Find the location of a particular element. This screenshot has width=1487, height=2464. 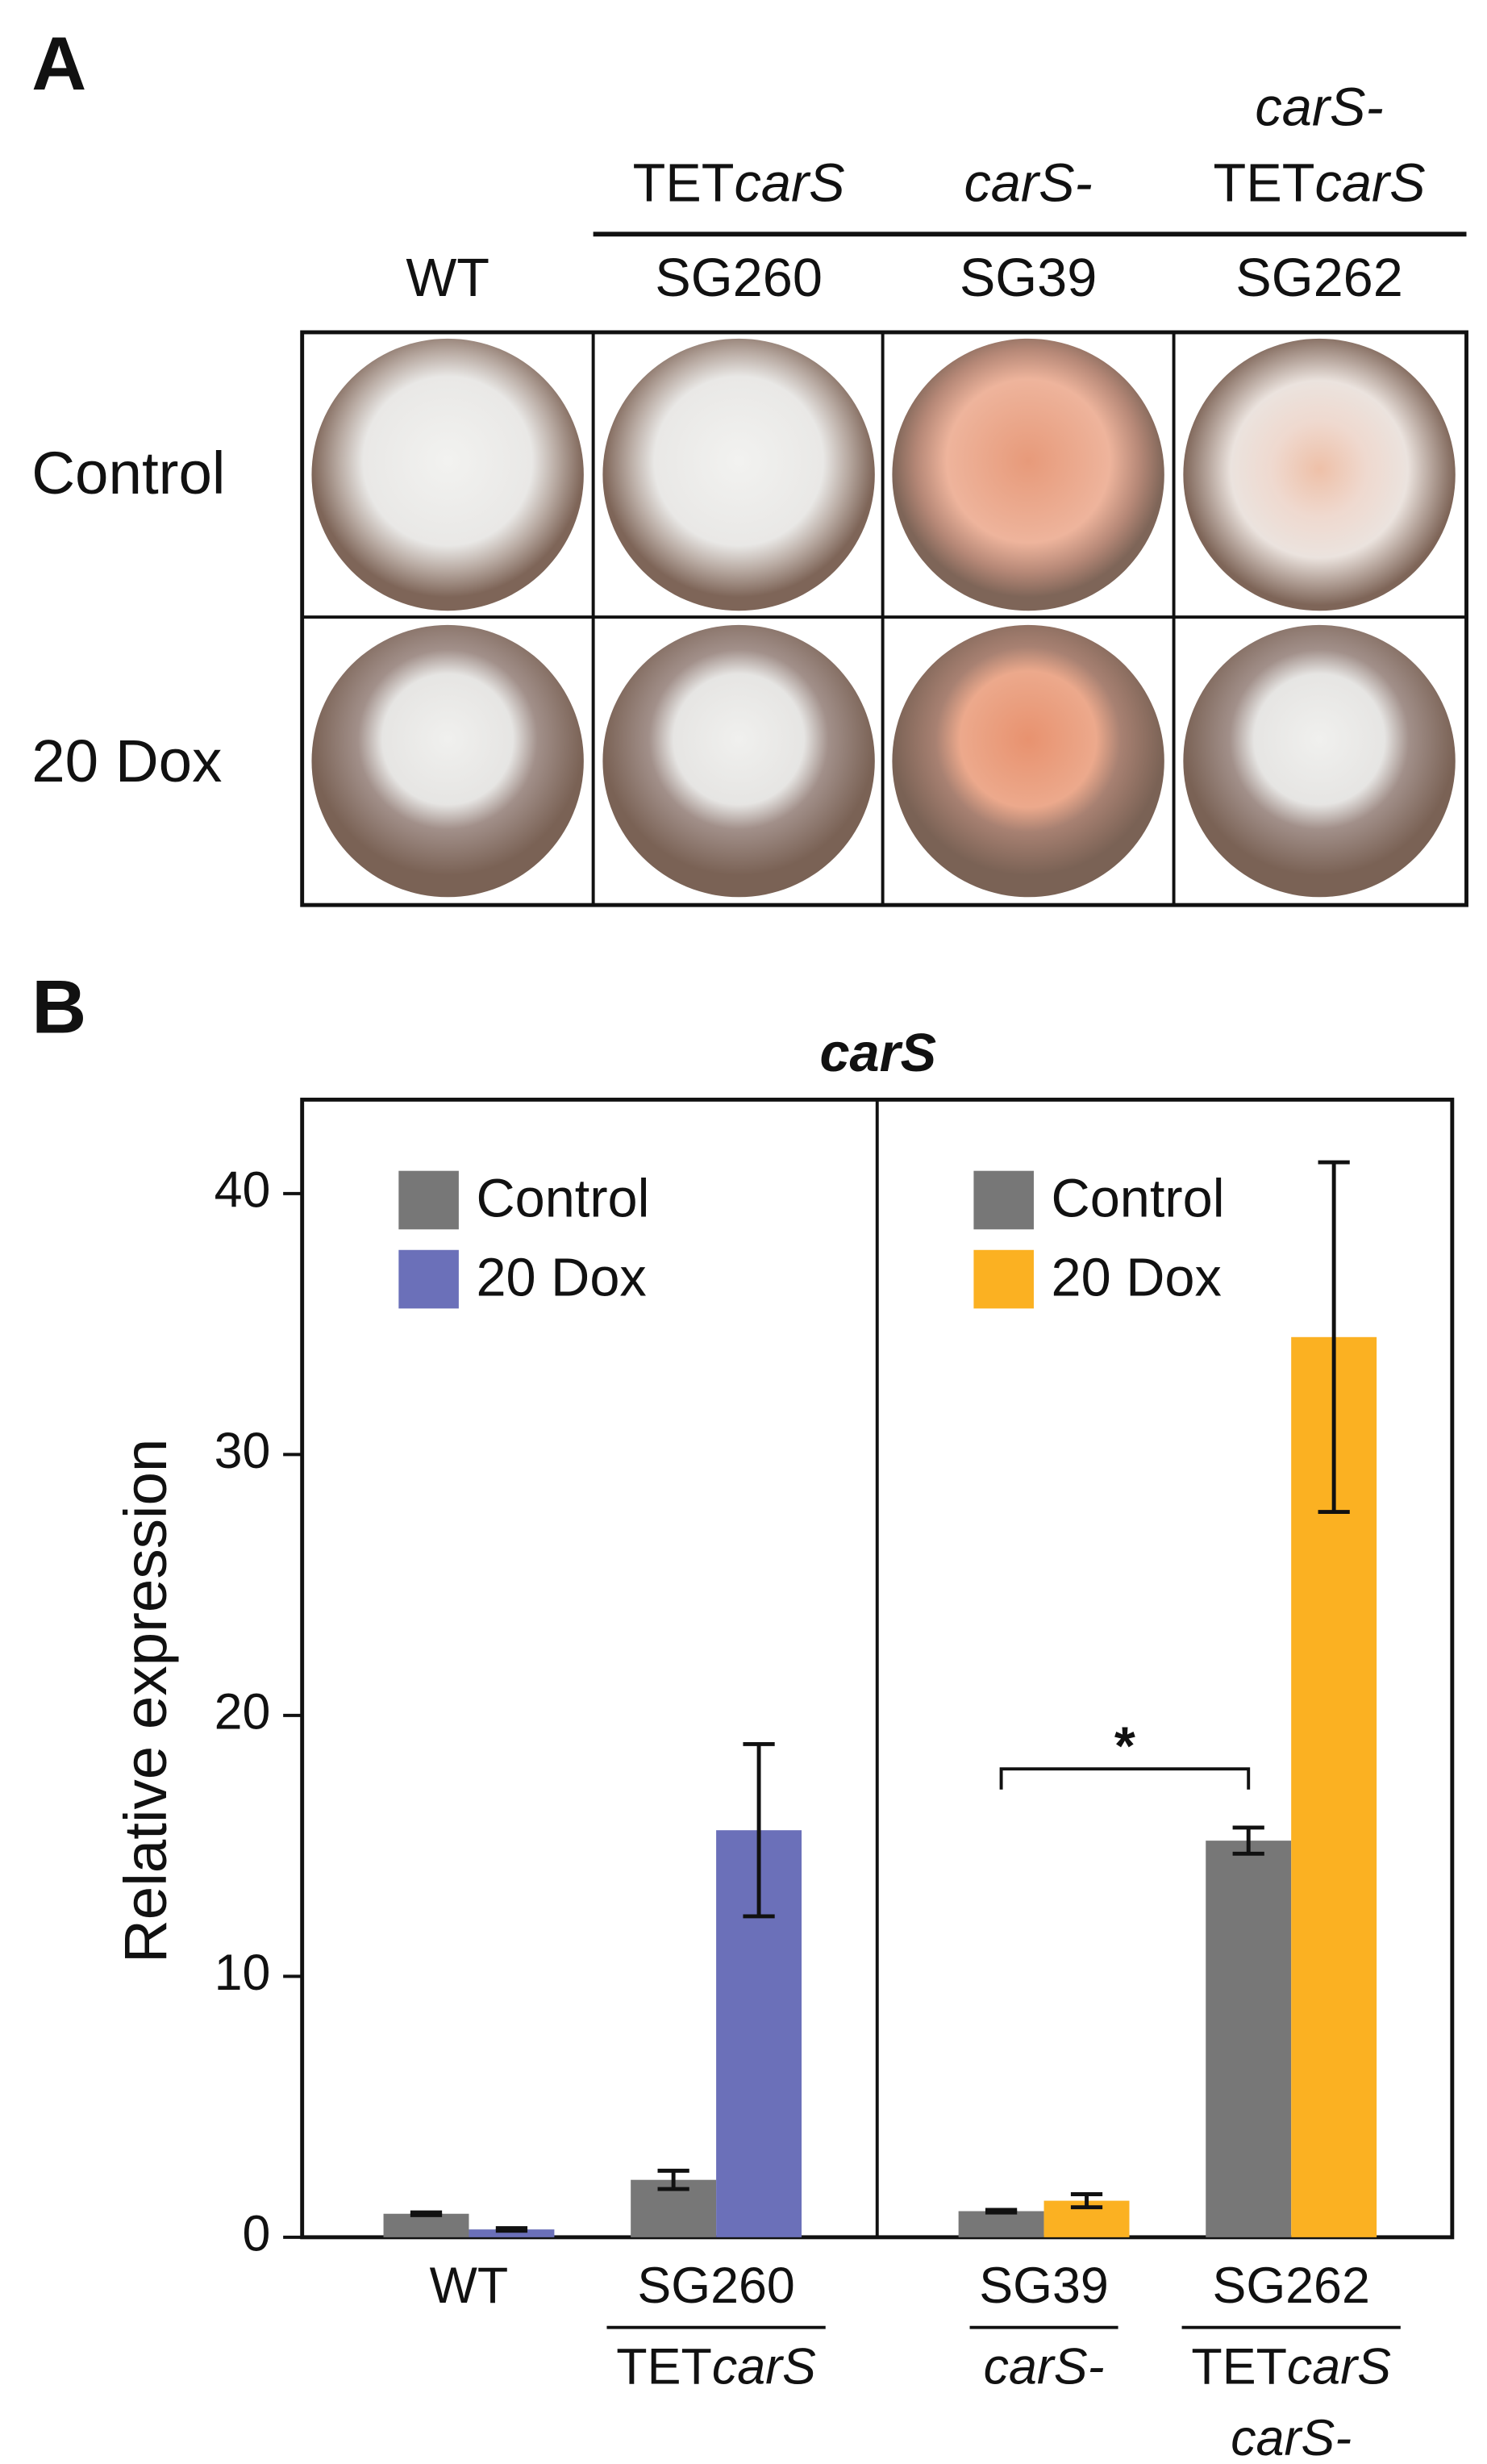

x-tick-label: SG260 is located at coordinates (715, 2286).